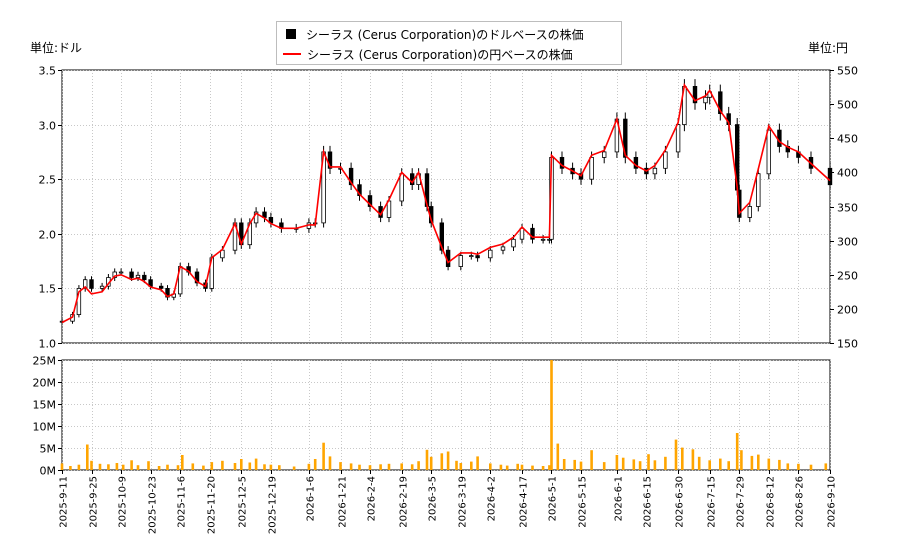  What do you see at coordinates (712, 502) in the screenshot?
I see `x-tick-label: 2026-7-15` at bounding box center [712, 502].